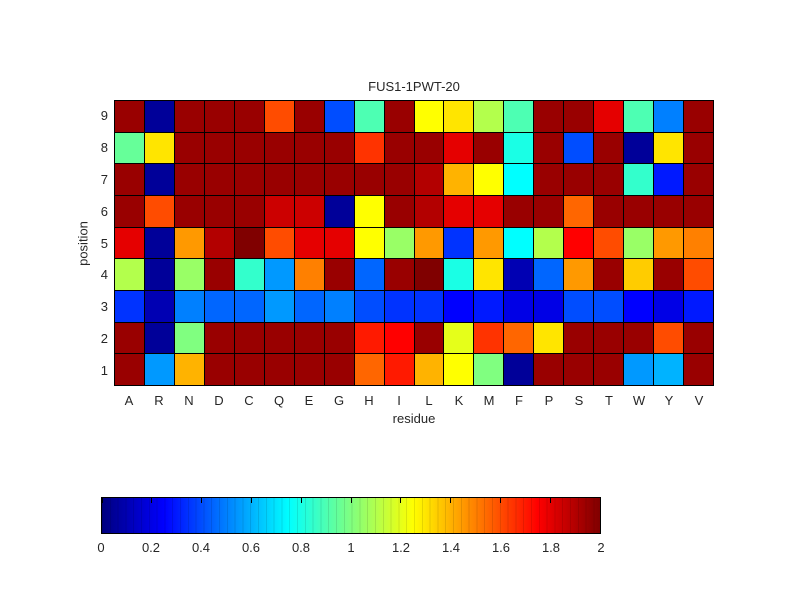 Image resolution: width=800 pixels, height=600 pixels. I want to click on x-tick-label: L, so click(429, 400).